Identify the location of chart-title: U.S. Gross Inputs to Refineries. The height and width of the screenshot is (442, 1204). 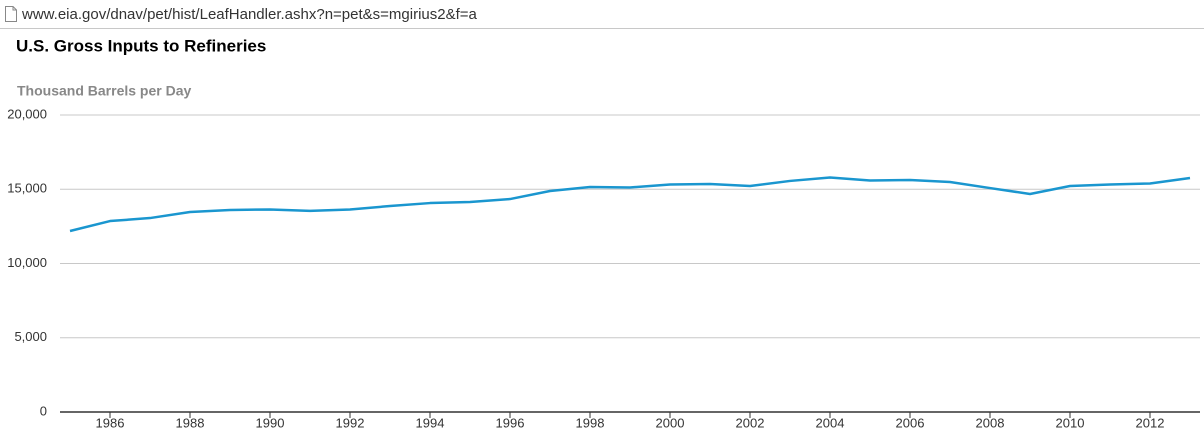
(141, 45).